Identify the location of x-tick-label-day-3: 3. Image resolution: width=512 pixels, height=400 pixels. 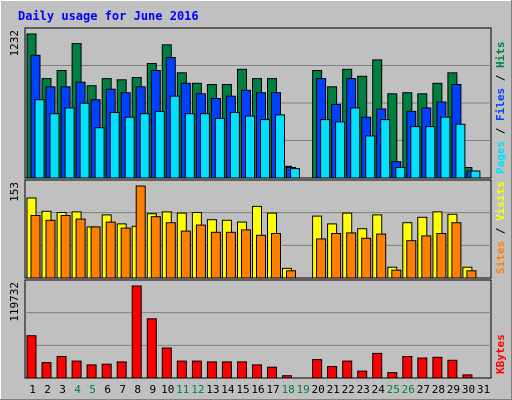
(62, 389).